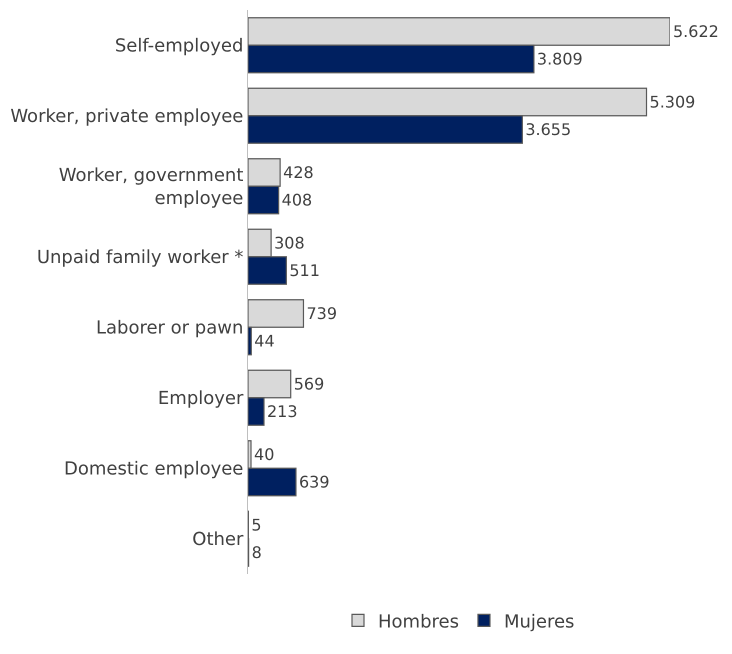  I want to click on data-label: 5.622, so click(696, 31).